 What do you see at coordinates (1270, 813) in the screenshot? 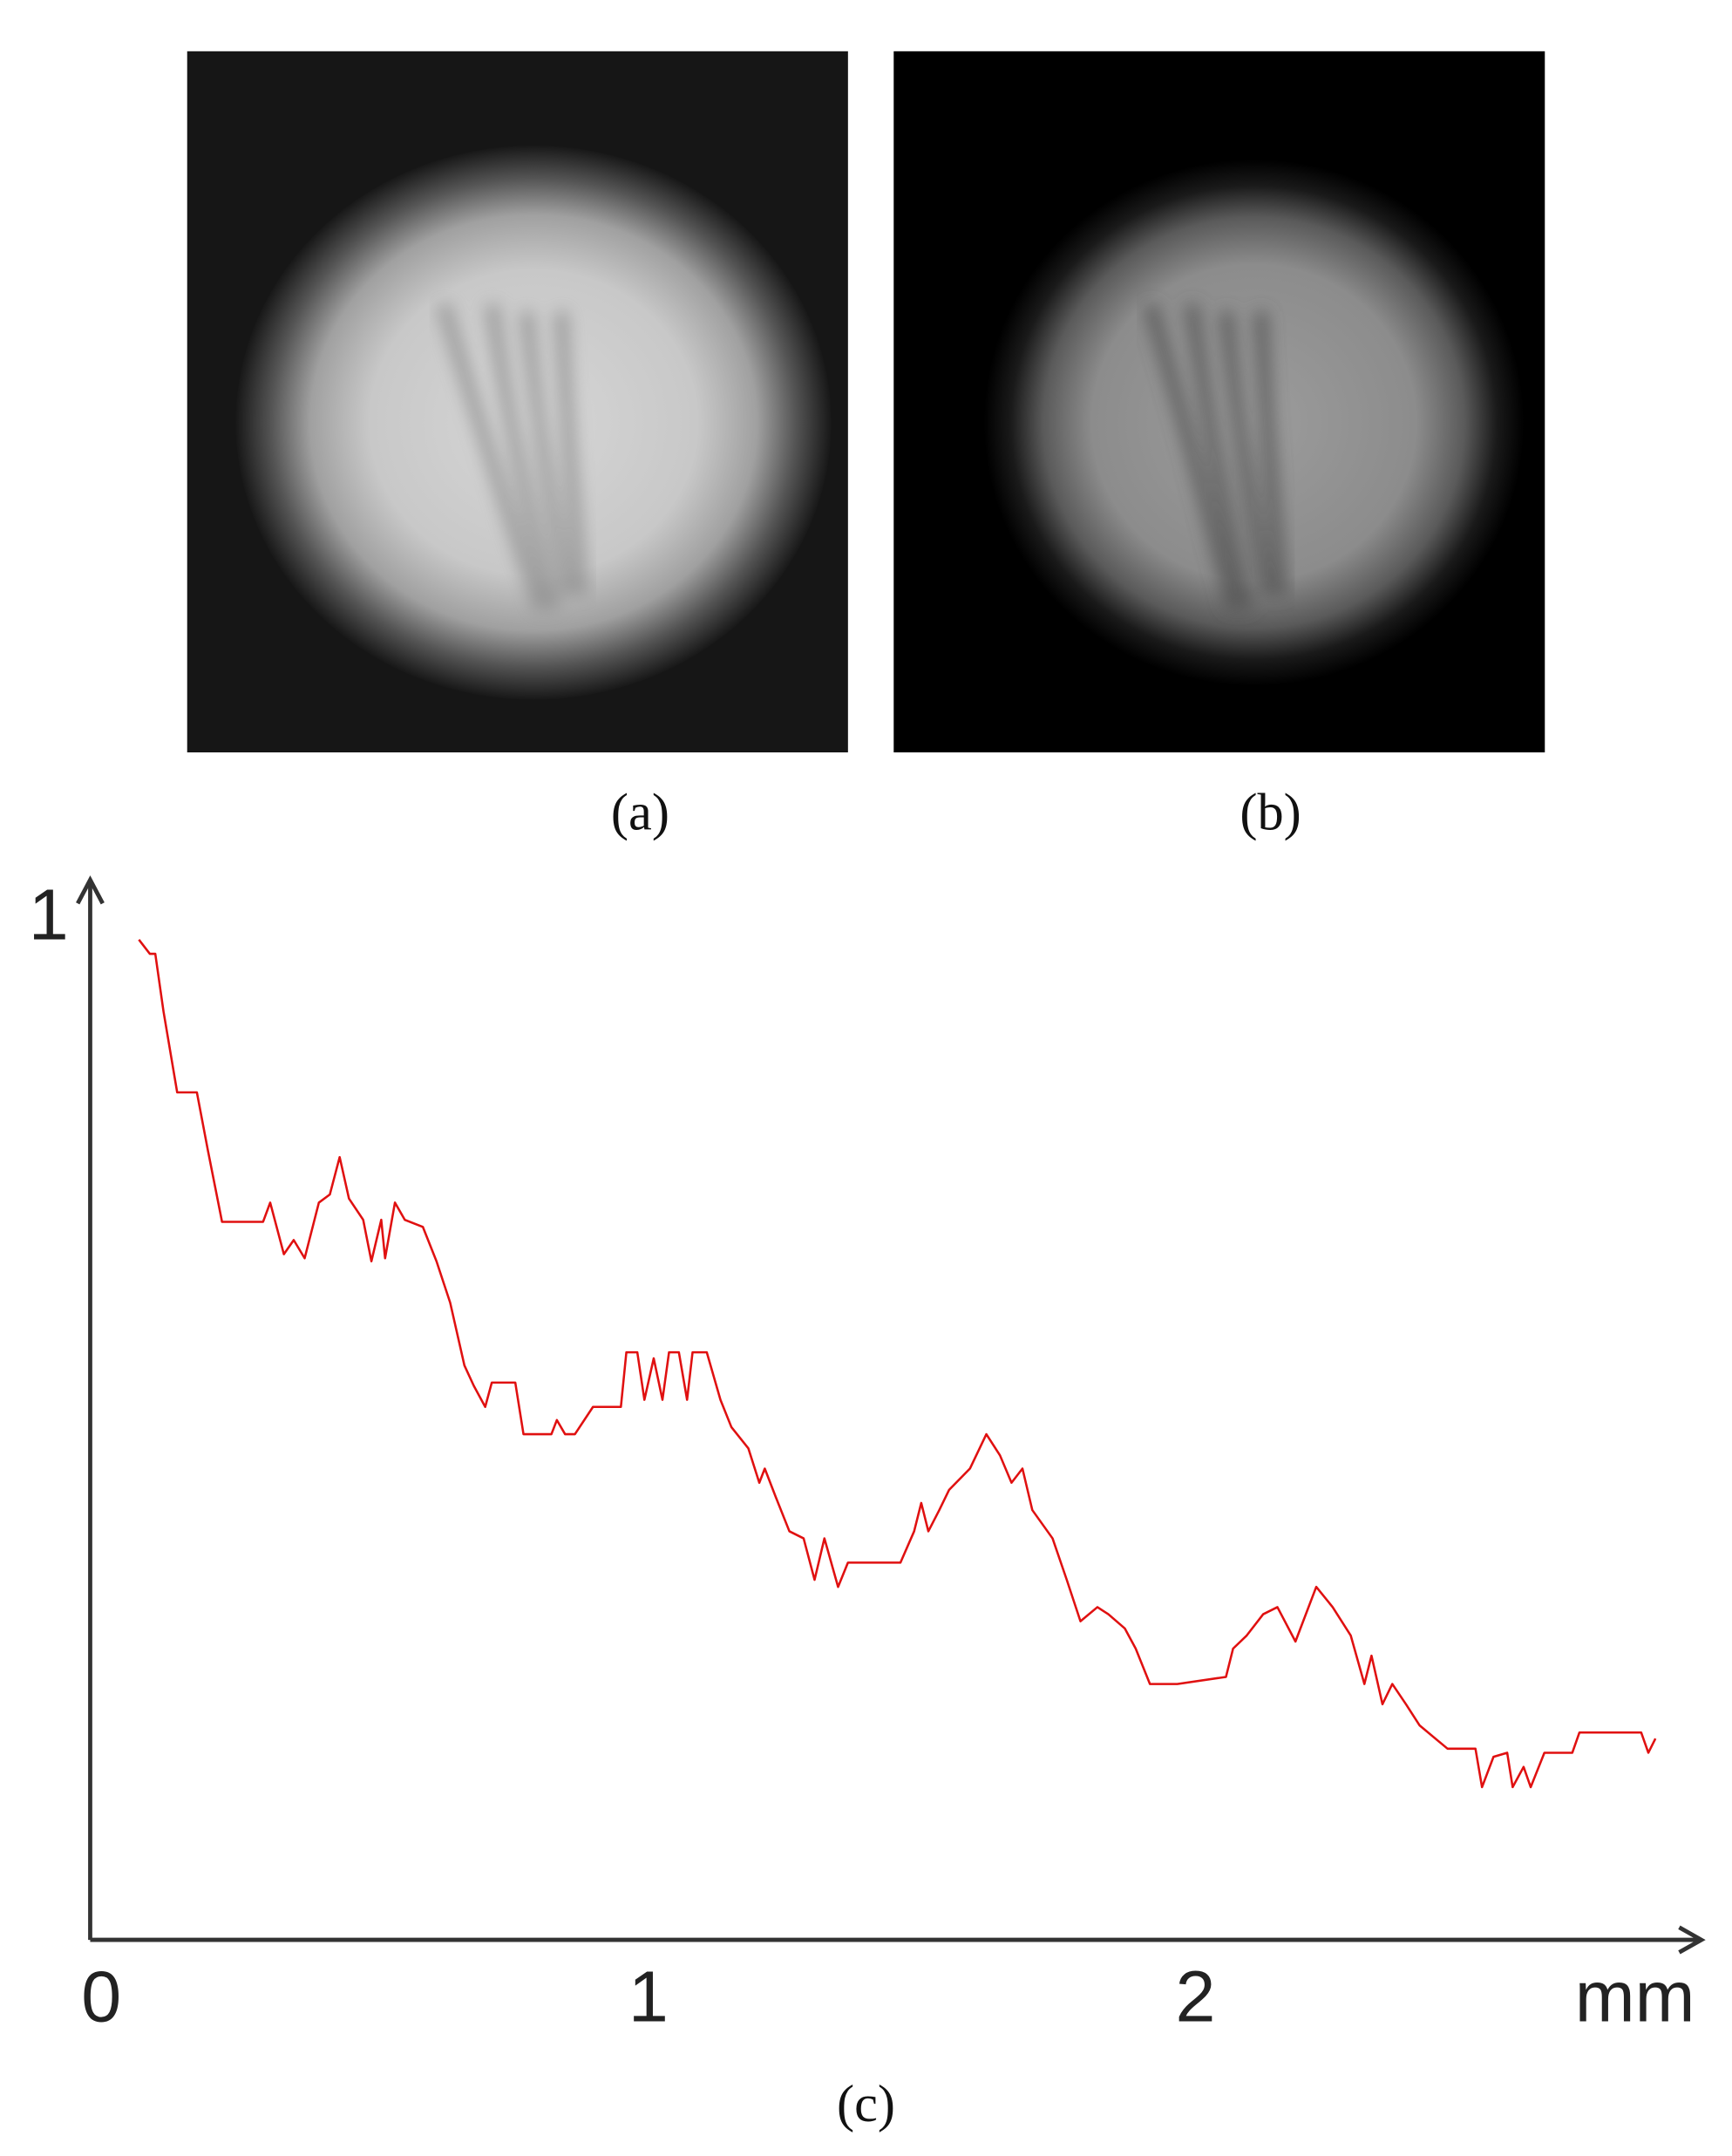
I see `panel-label: (b)` at bounding box center [1270, 813].